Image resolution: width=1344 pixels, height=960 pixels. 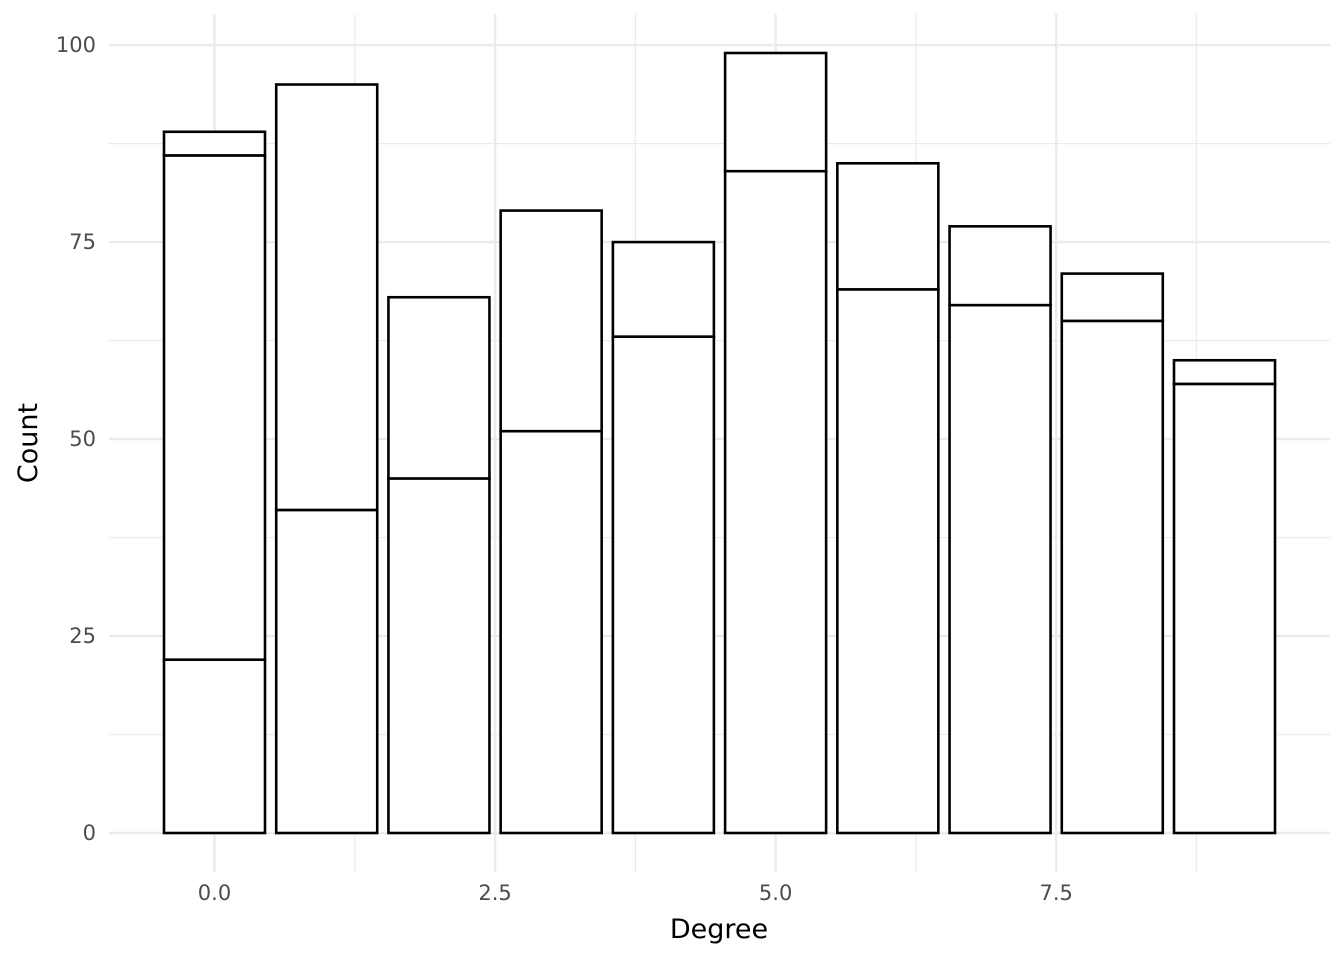 I want to click on y-axis-title: Count, so click(x=28, y=443).